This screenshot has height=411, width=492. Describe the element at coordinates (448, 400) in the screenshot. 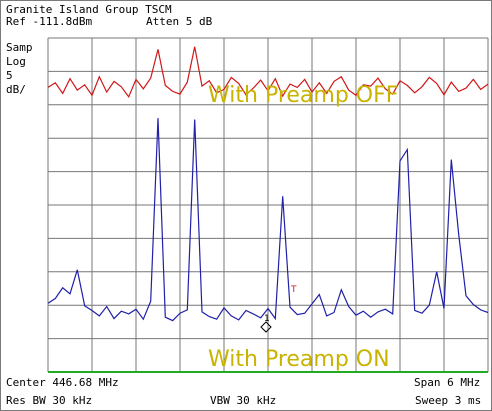

I see `sweep-time: Sweep 3 ms` at that location.